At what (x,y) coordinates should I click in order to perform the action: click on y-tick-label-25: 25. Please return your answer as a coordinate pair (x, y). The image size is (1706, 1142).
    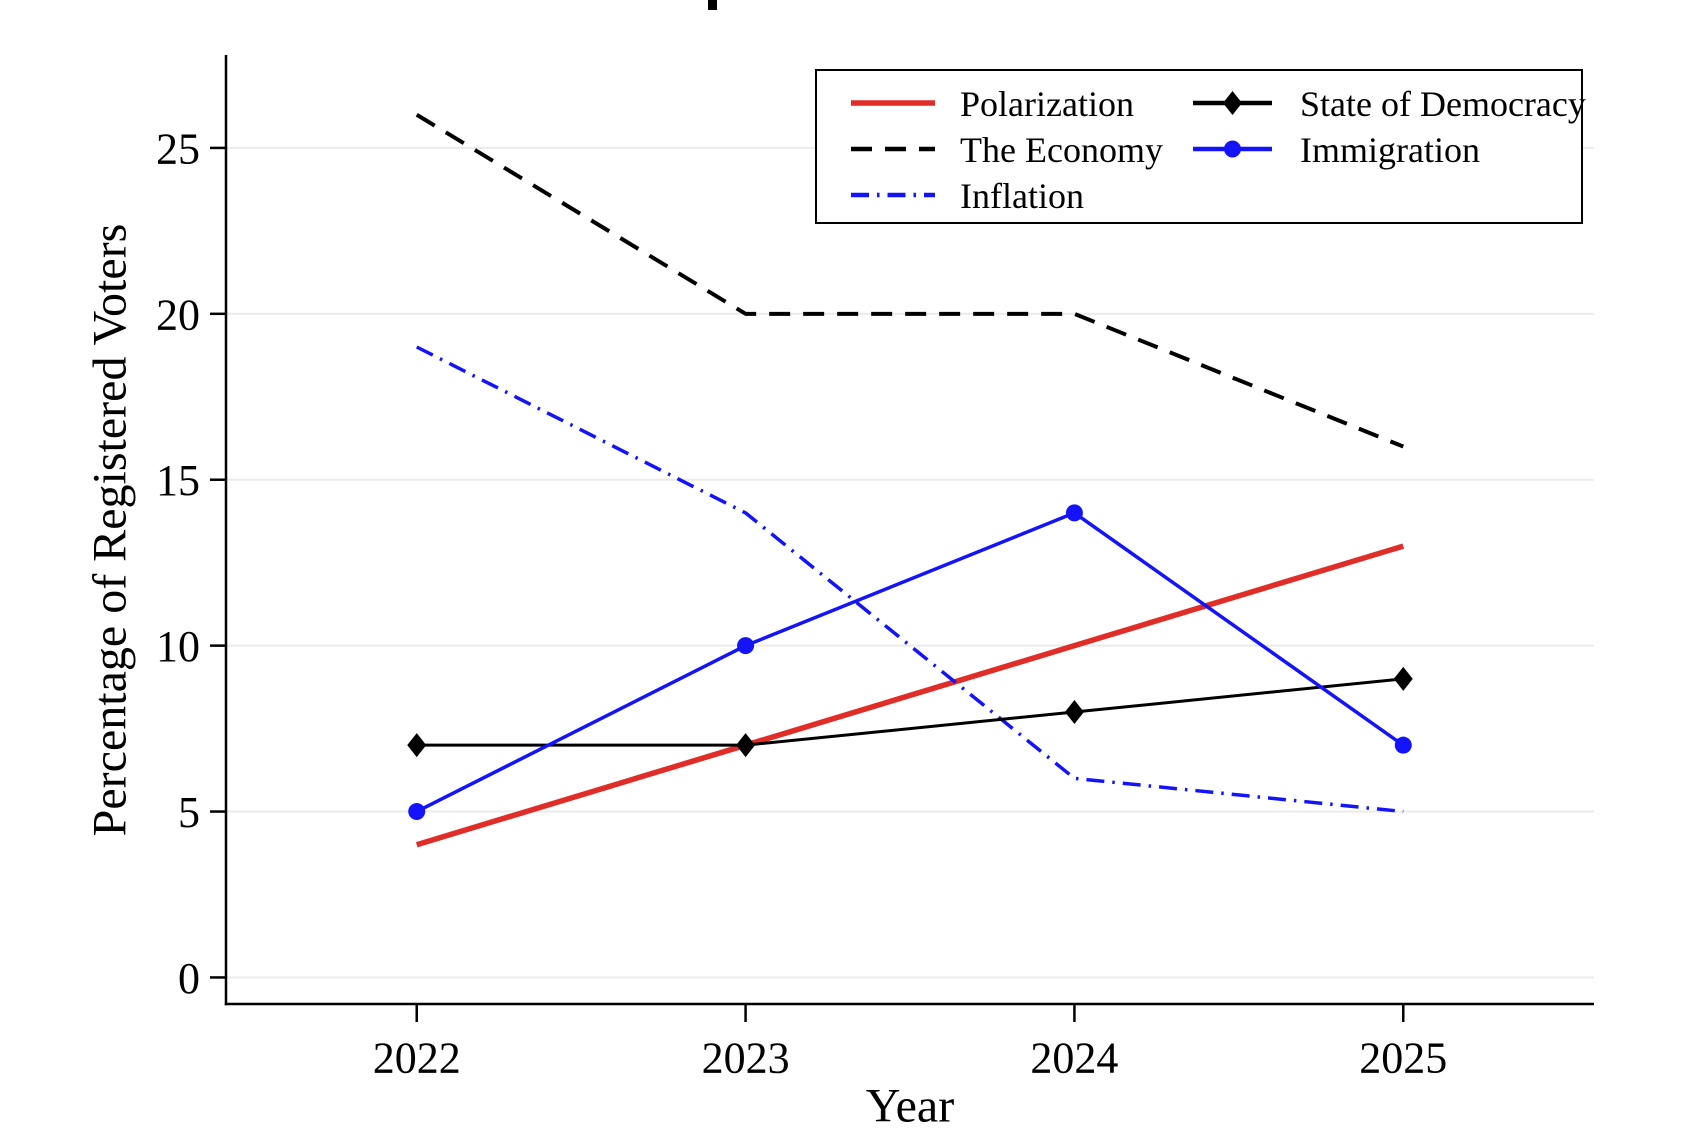
    Looking at the image, I should click on (178, 148).